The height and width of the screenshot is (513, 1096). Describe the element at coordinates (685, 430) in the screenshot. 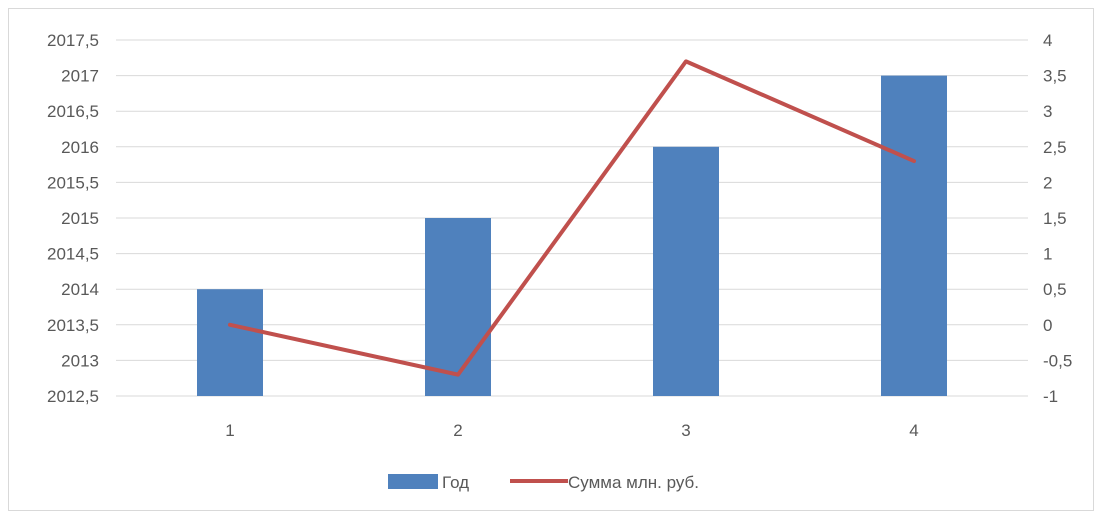

I see `x-tick-label: 3` at that location.